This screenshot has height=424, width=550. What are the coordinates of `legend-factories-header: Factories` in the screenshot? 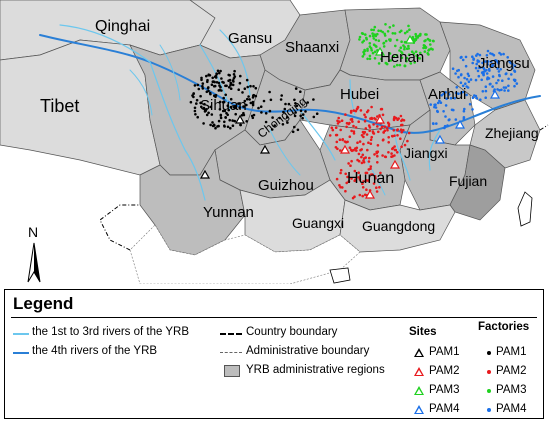 It's located at (504, 327).